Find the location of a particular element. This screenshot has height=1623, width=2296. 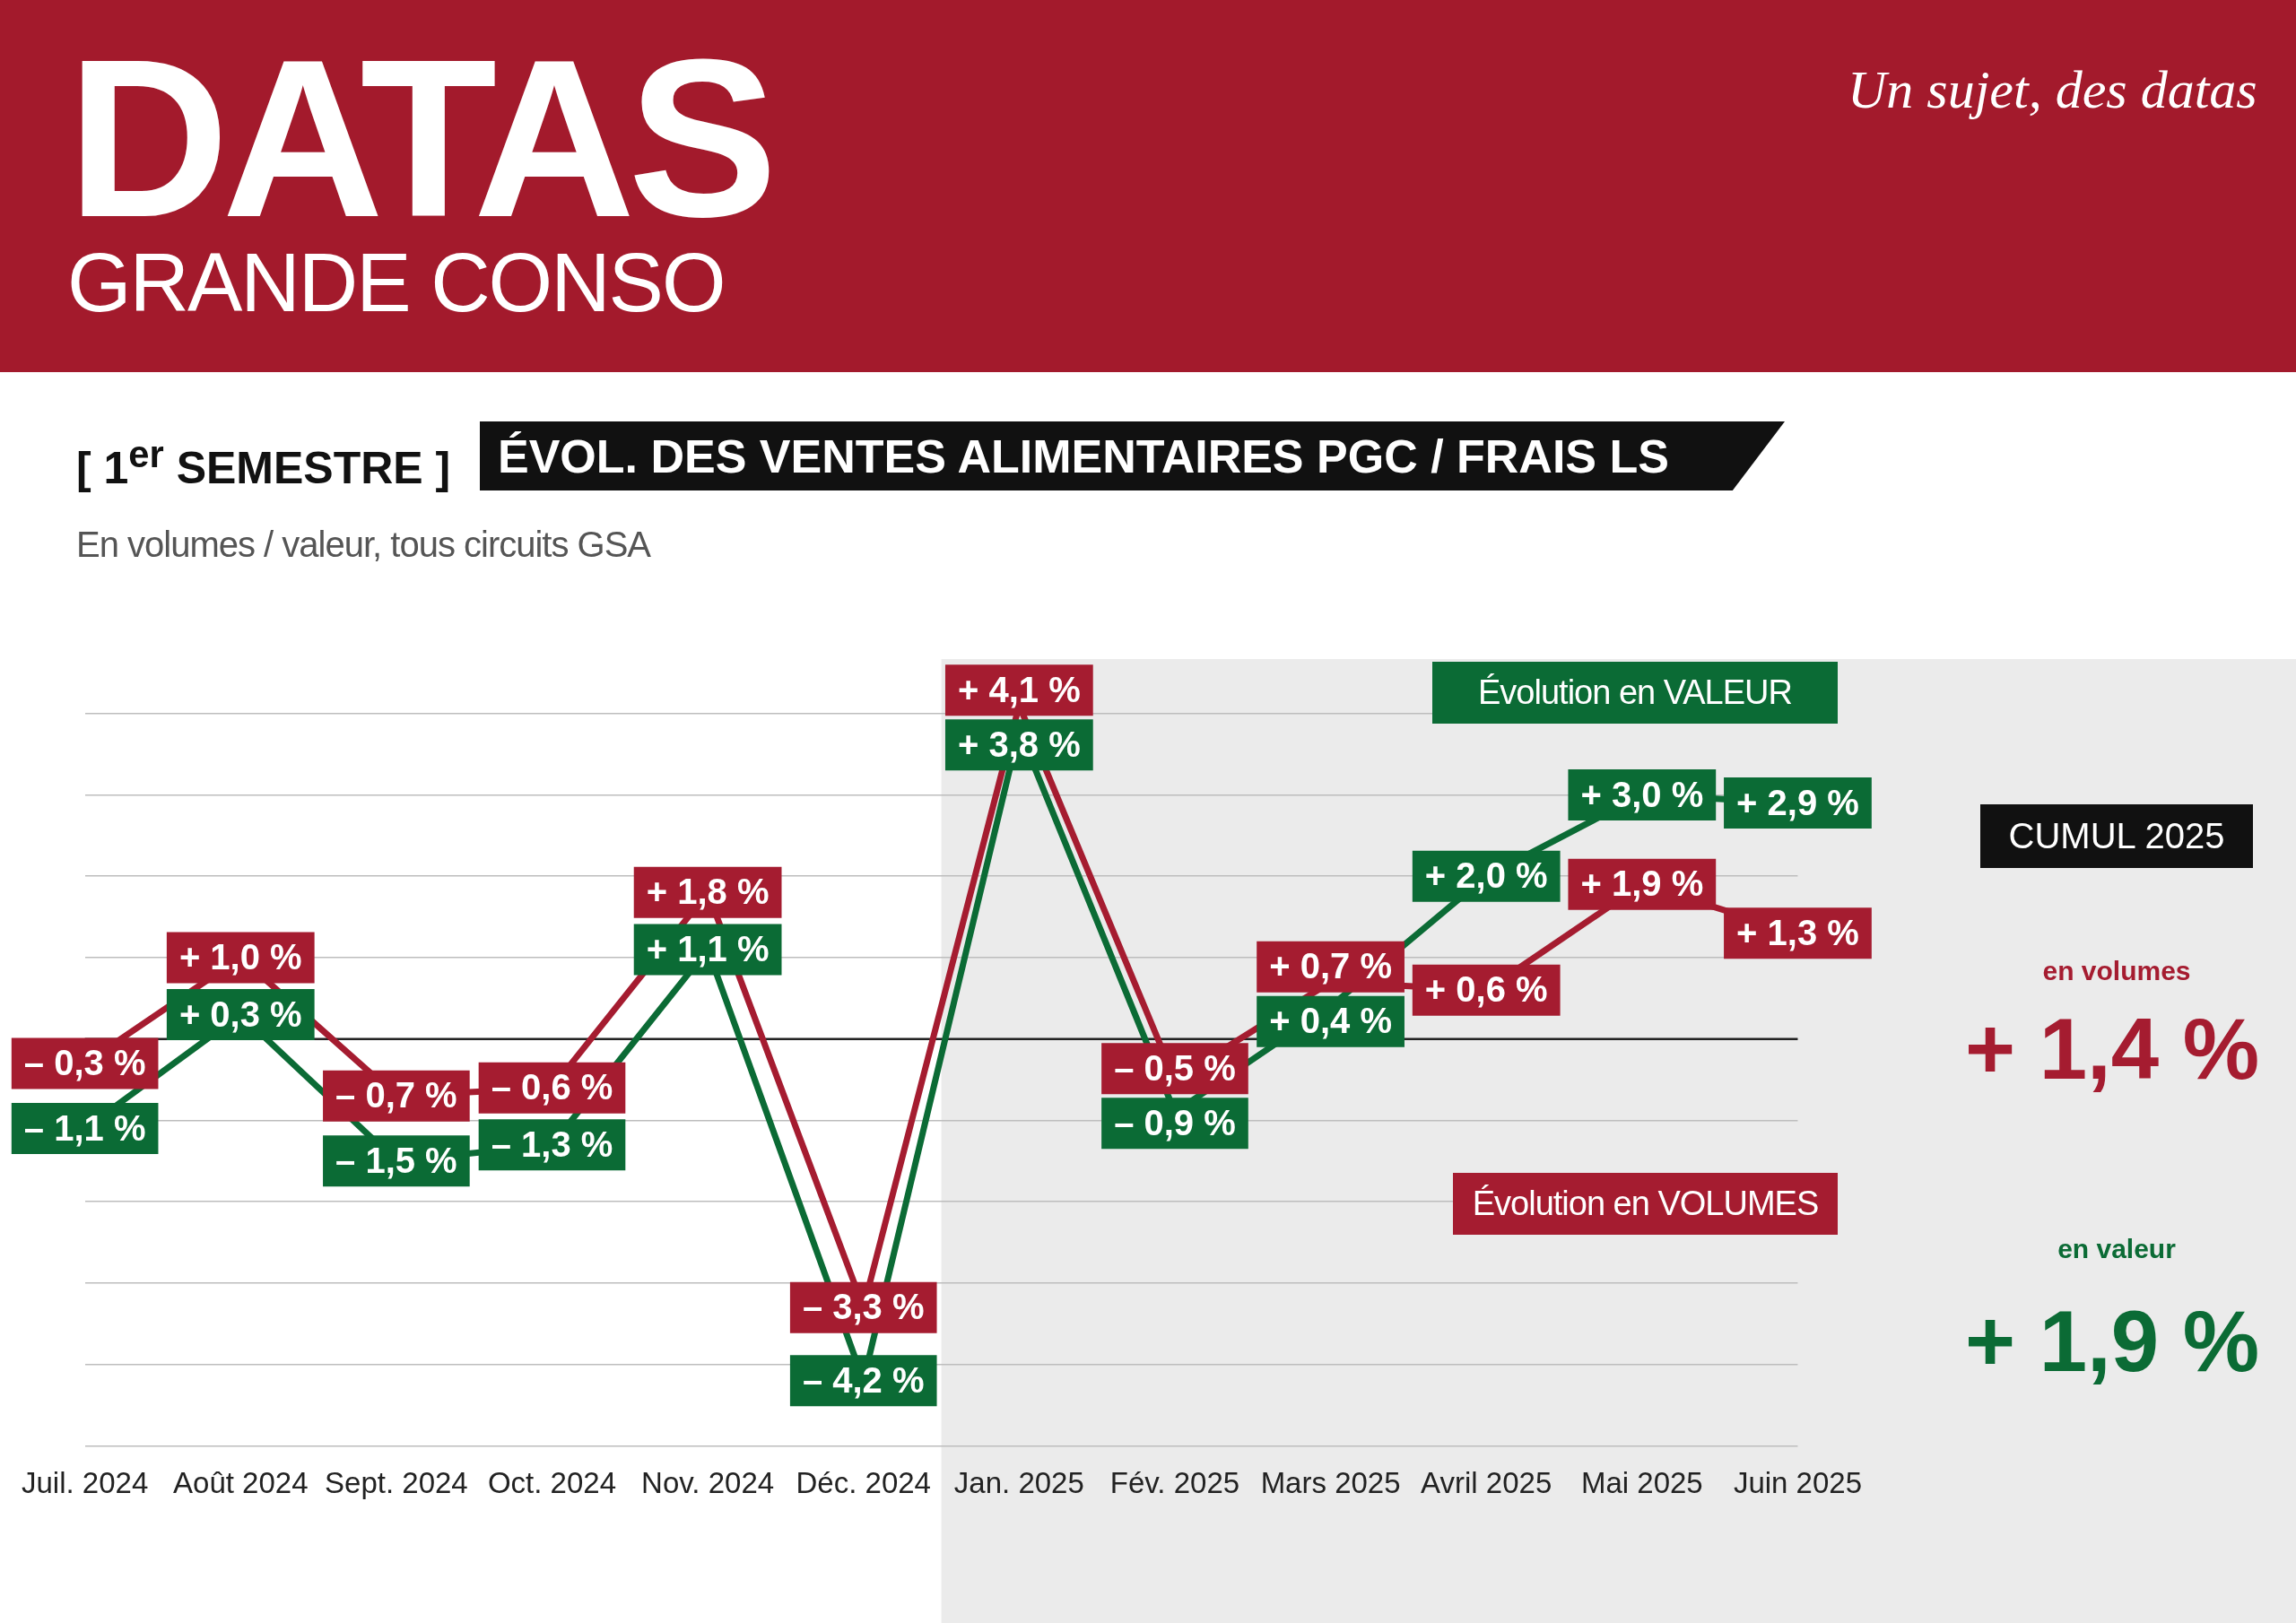

data-label: + 0,7 % is located at coordinates (1330, 966).